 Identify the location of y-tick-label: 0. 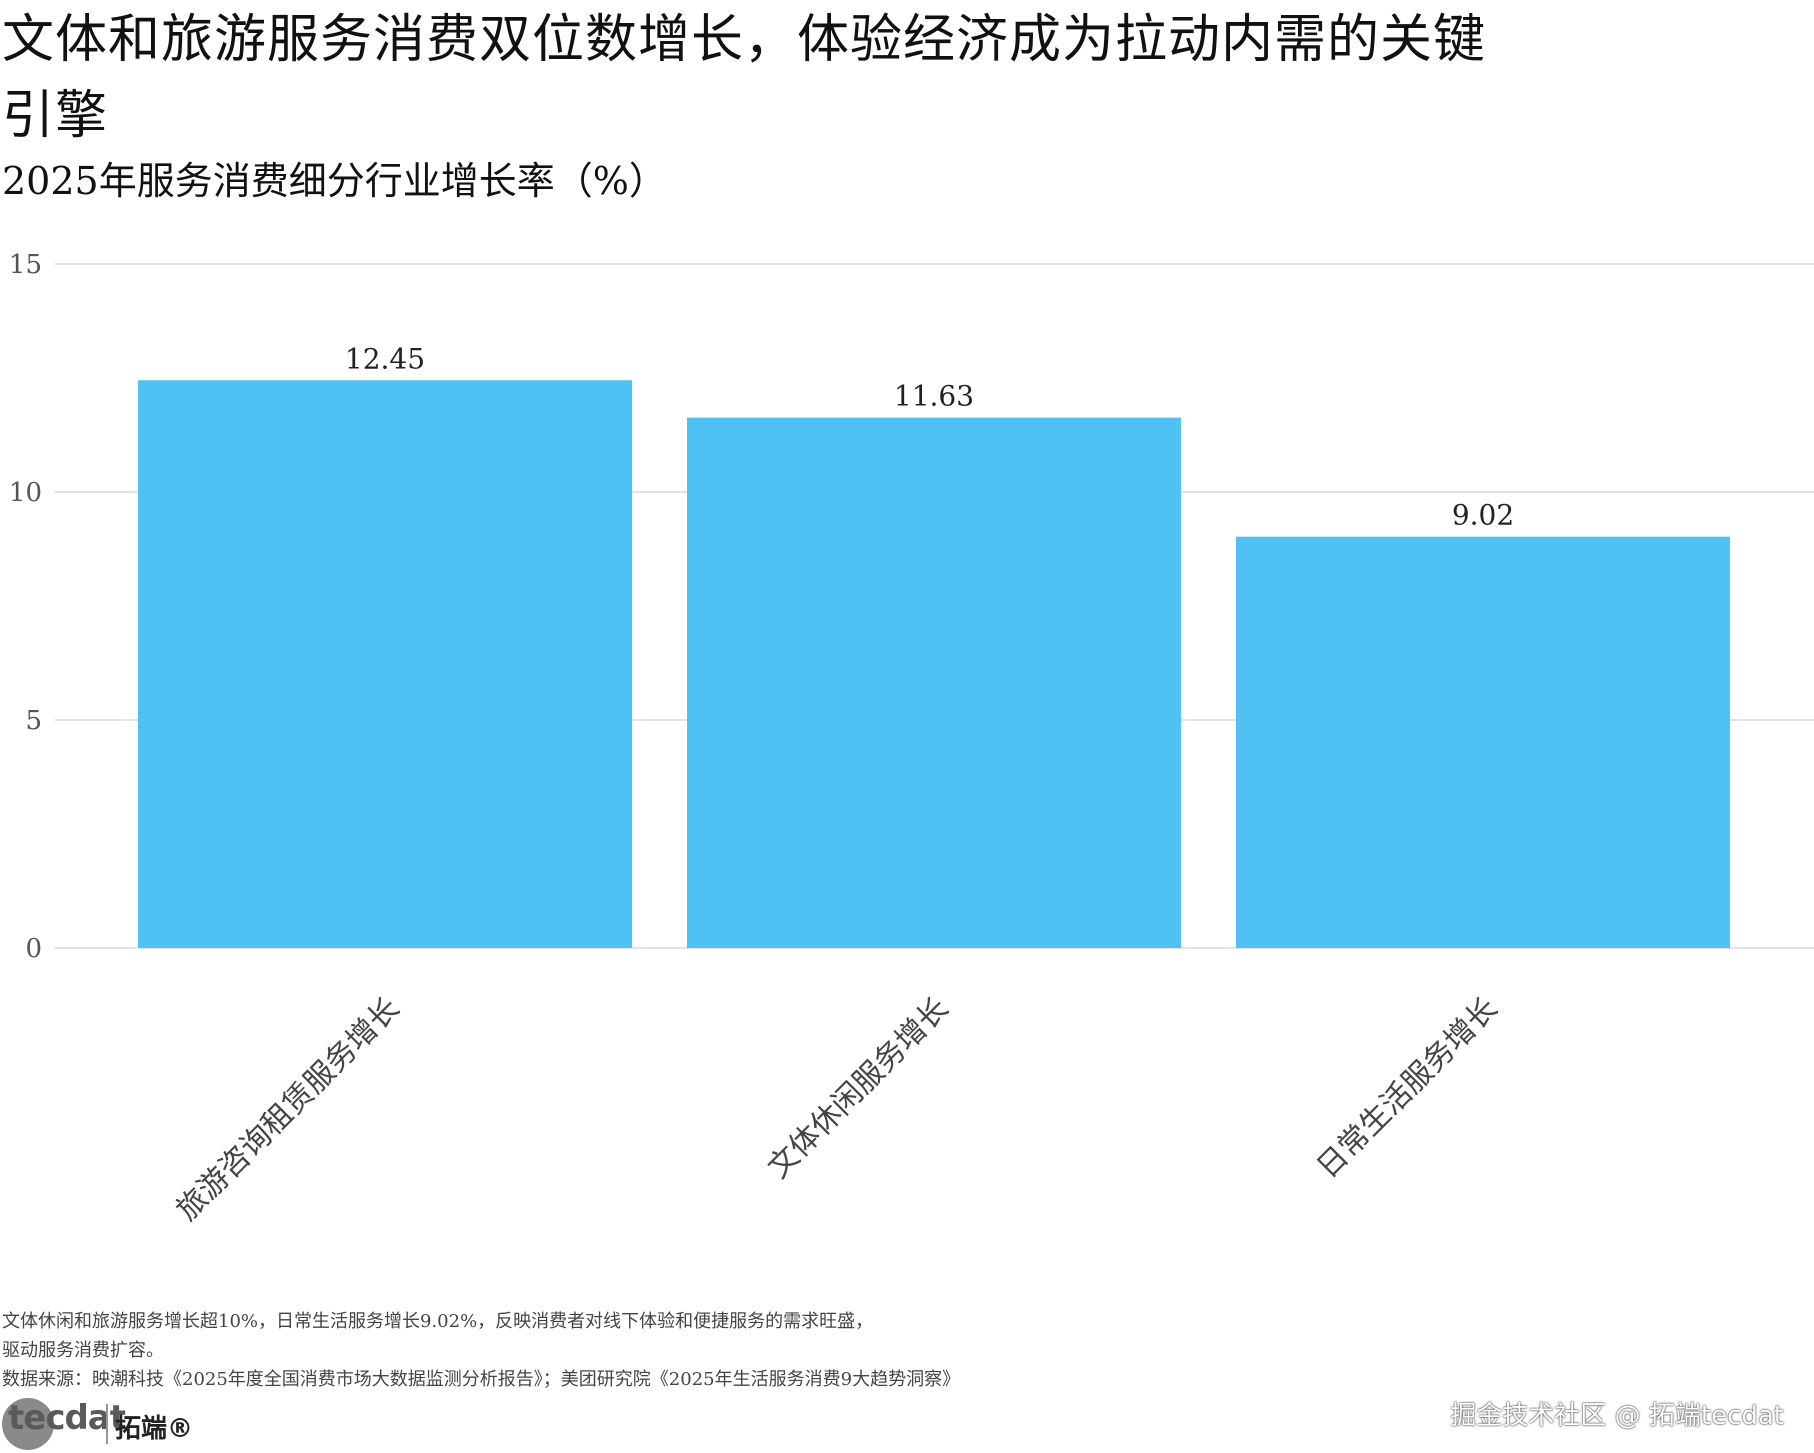
(33, 949).